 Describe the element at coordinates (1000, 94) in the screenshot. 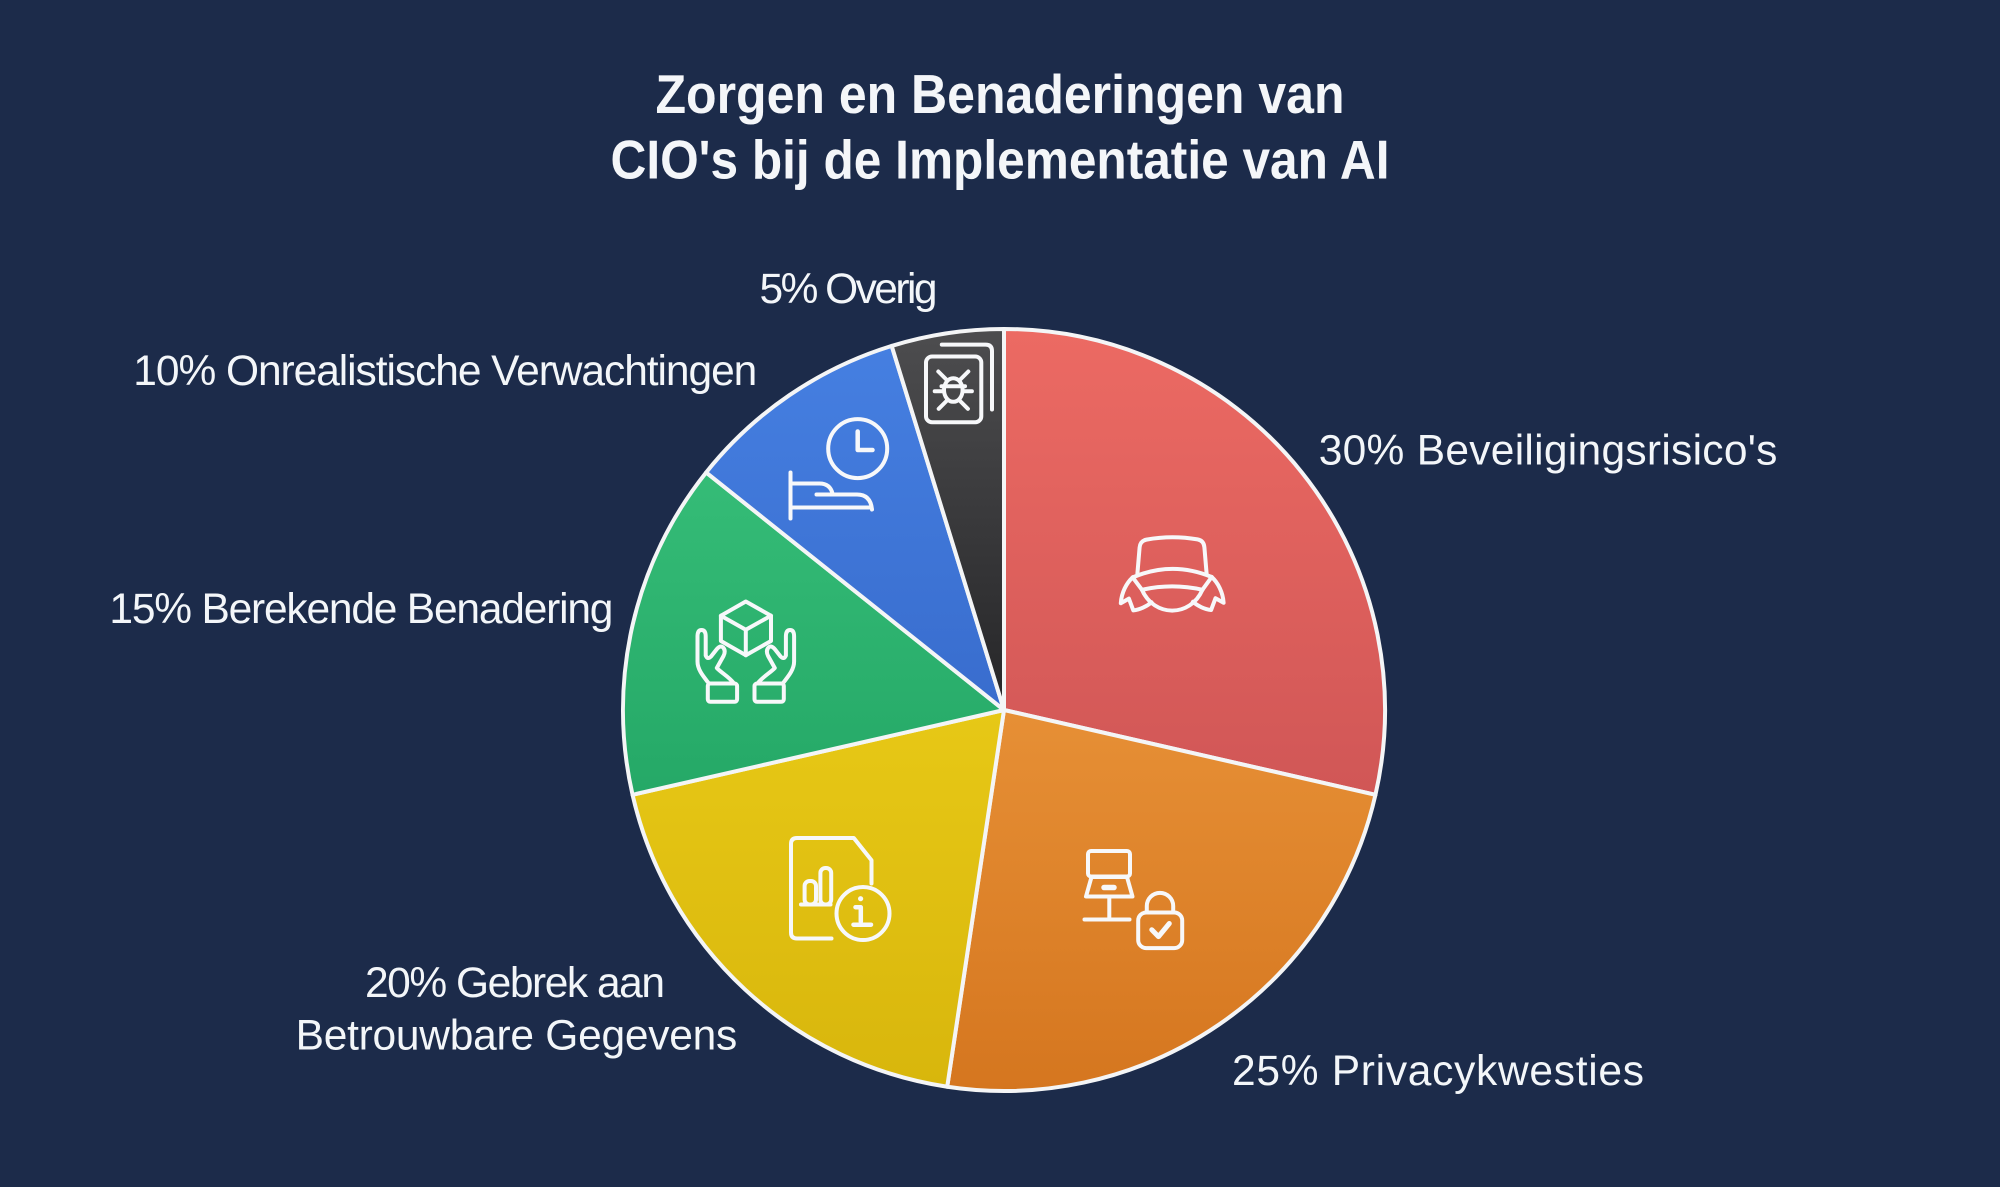

I see `svg-text: Zorgen en Benaderingen van` at that location.